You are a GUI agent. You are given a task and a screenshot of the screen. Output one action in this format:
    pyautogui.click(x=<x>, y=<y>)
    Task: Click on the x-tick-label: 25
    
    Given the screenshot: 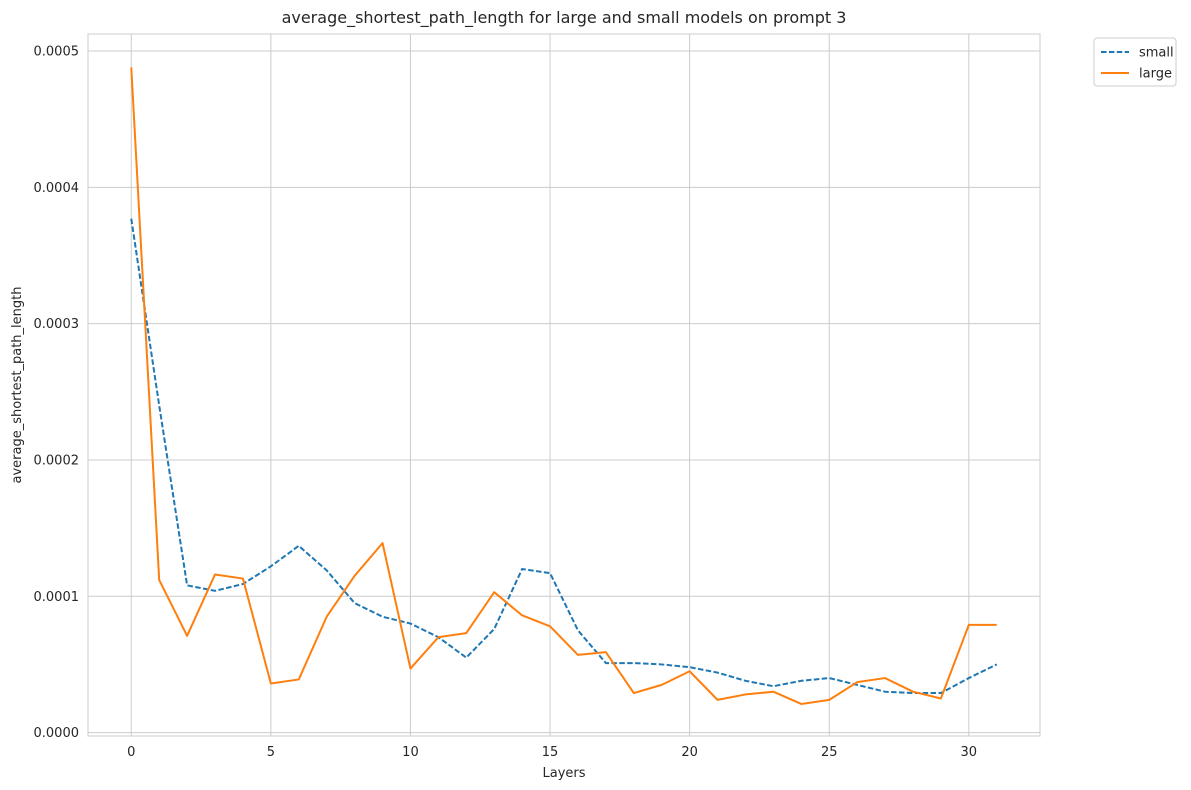 What is the action you would take?
    pyautogui.click(x=829, y=752)
    